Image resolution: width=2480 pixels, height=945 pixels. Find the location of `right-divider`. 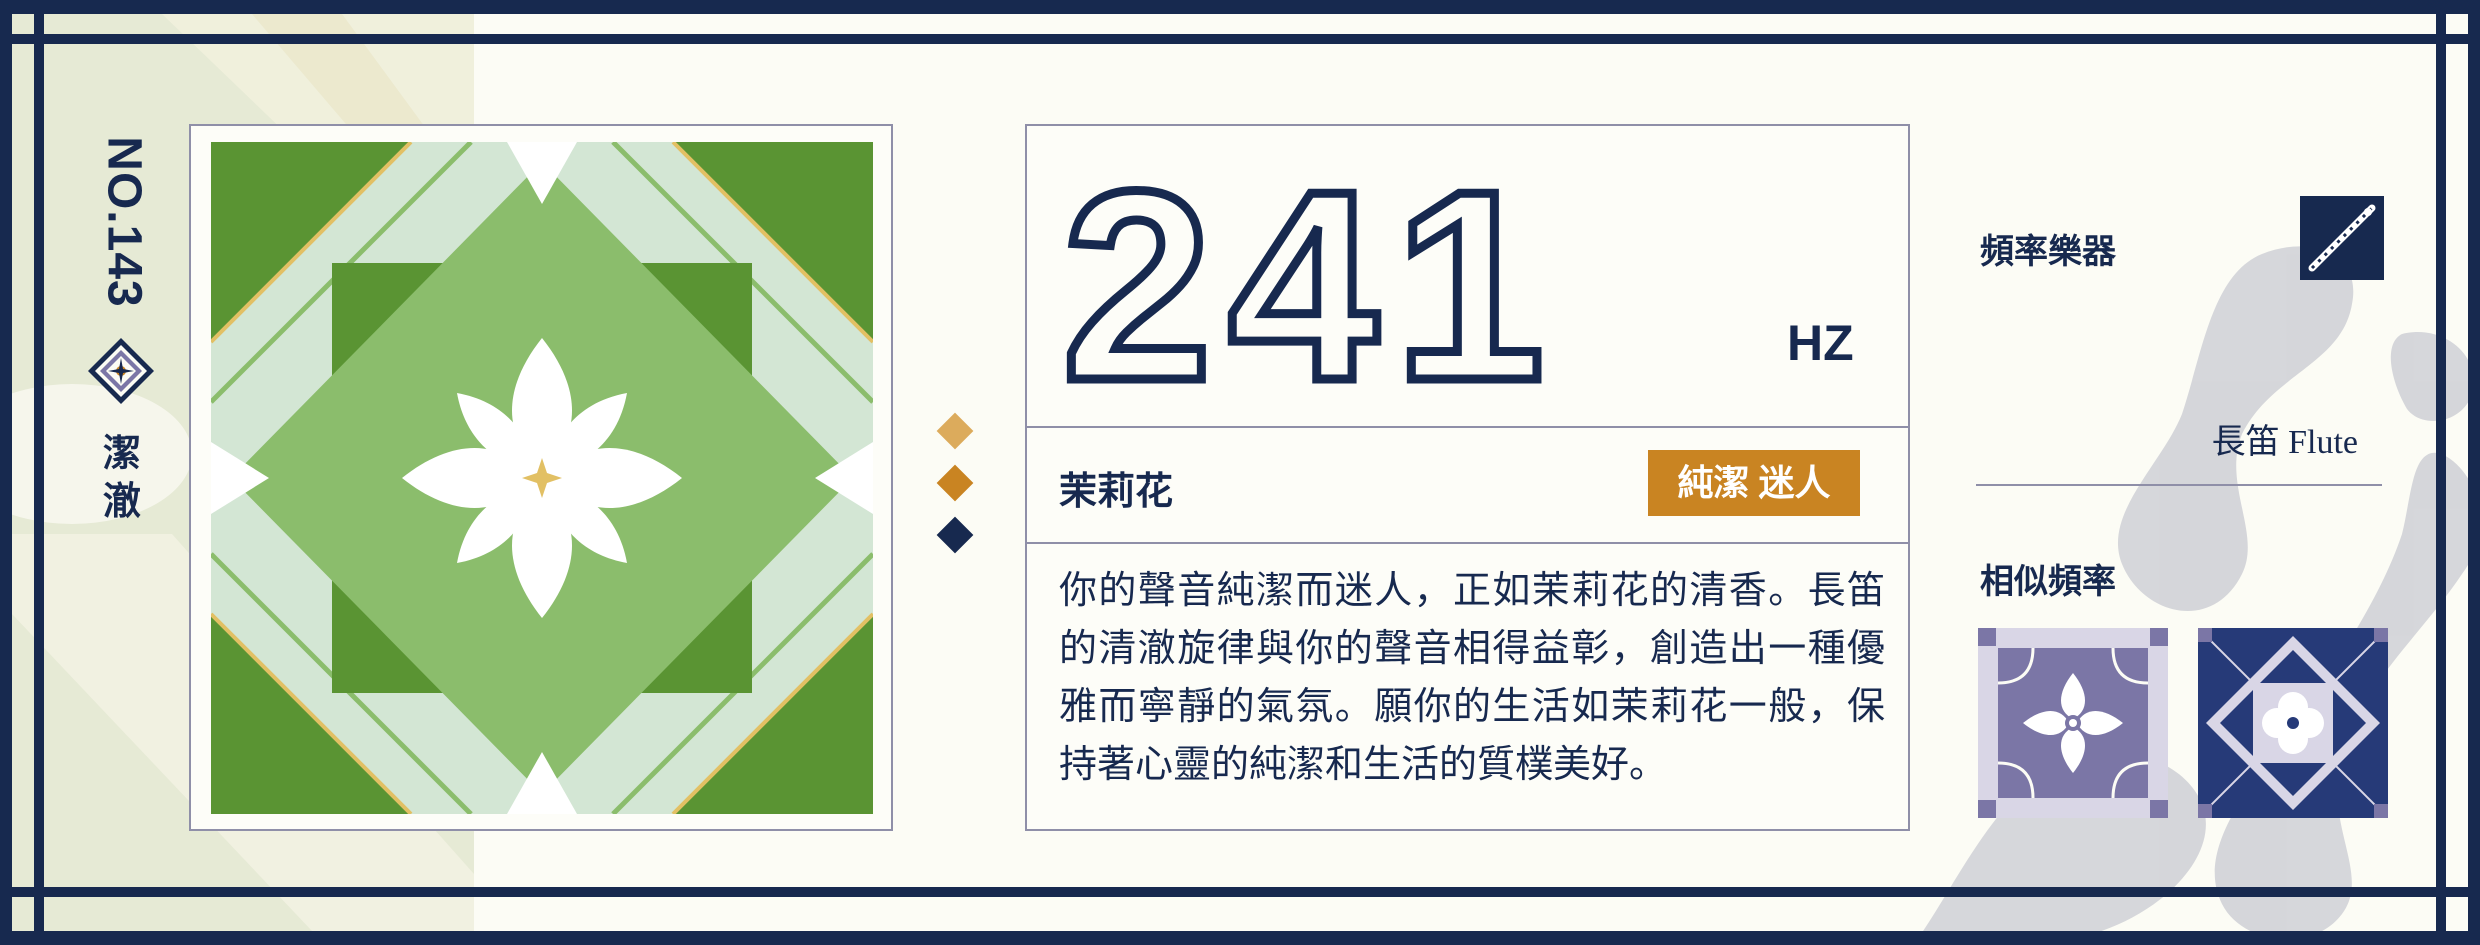

right-divider is located at coordinates (2179, 485).